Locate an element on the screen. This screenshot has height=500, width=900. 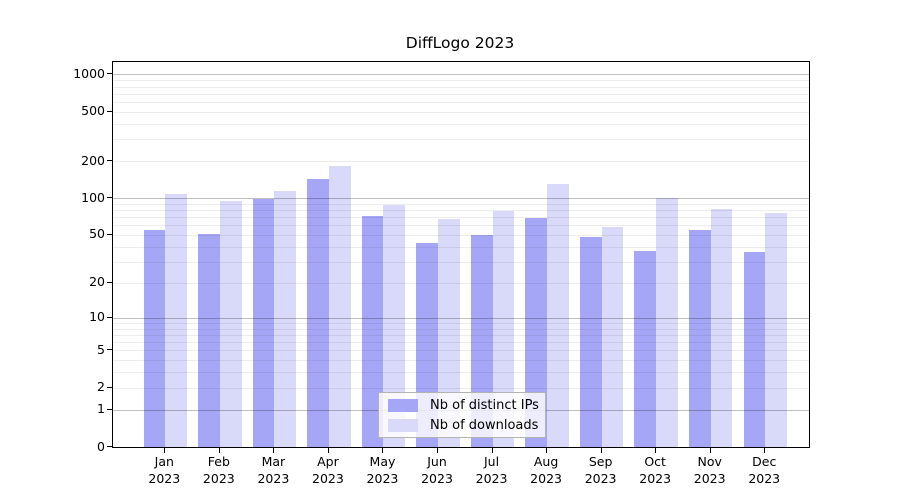
x-tick-label: May 2023 is located at coordinates (382, 470).